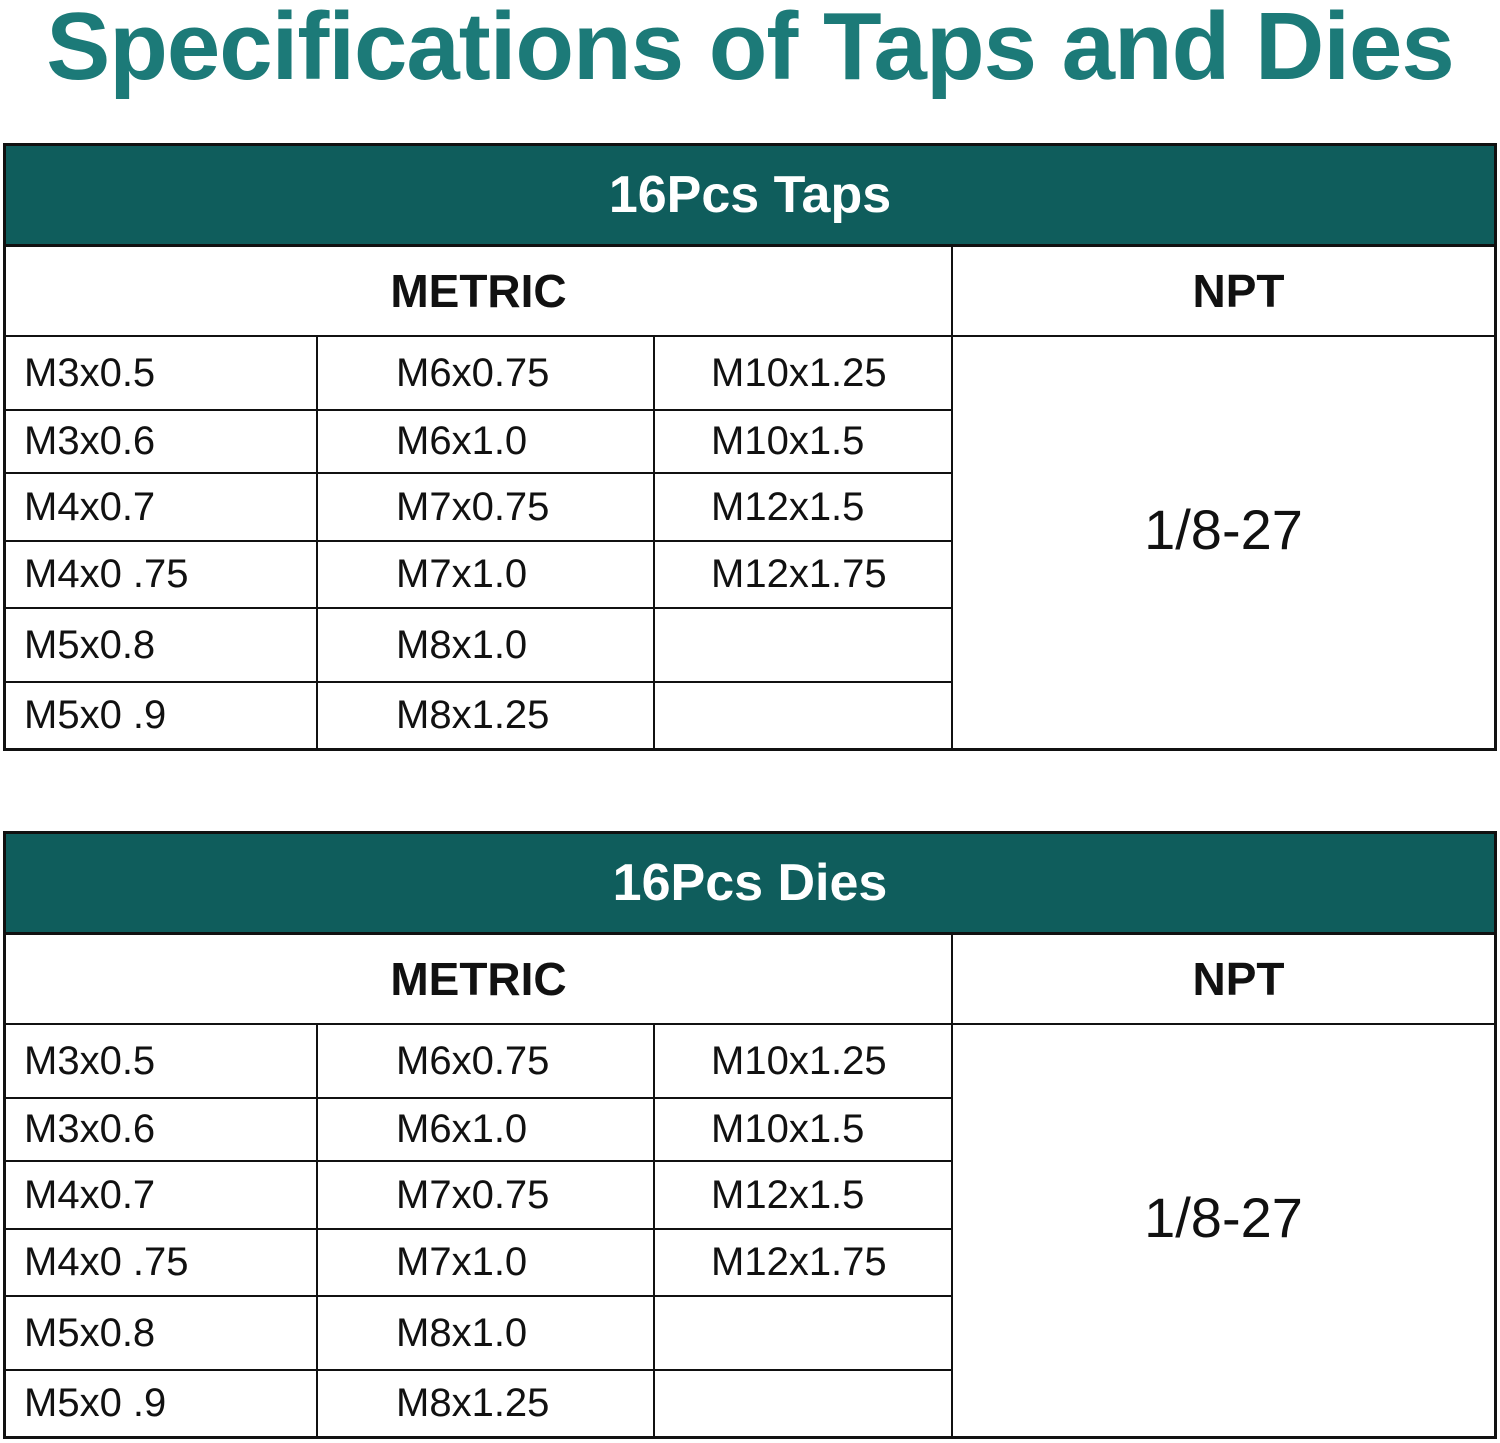  What do you see at coordinates (750, 883) in the screenshot?
I see `table-title: 16Pcs Dies` at bounding box center [750, 883].